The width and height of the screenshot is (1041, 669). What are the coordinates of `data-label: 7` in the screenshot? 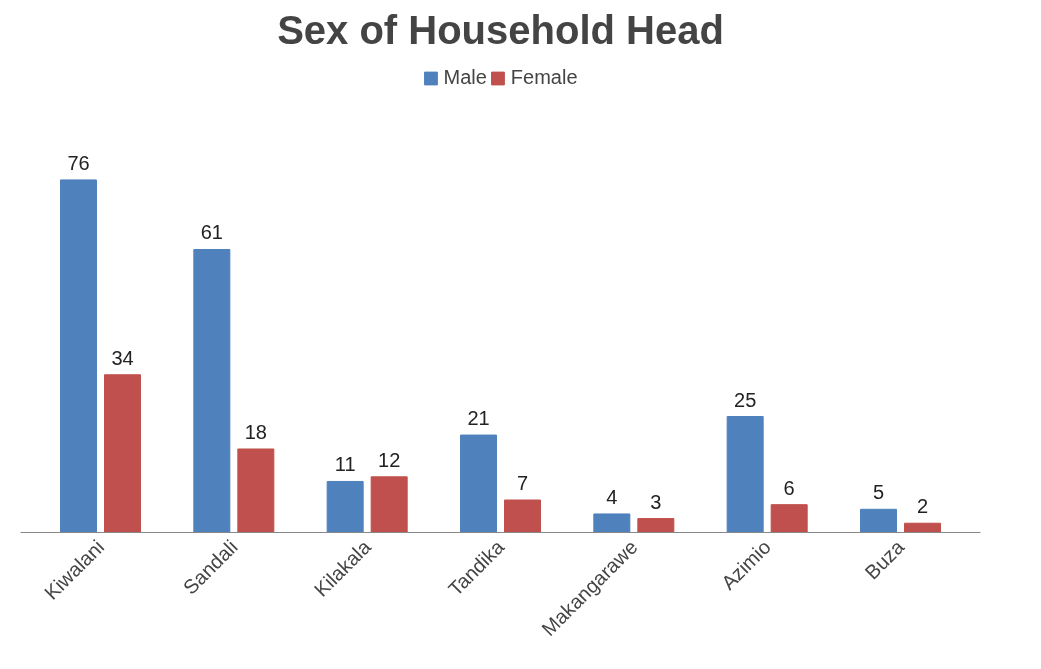 It's located at (522, 483).